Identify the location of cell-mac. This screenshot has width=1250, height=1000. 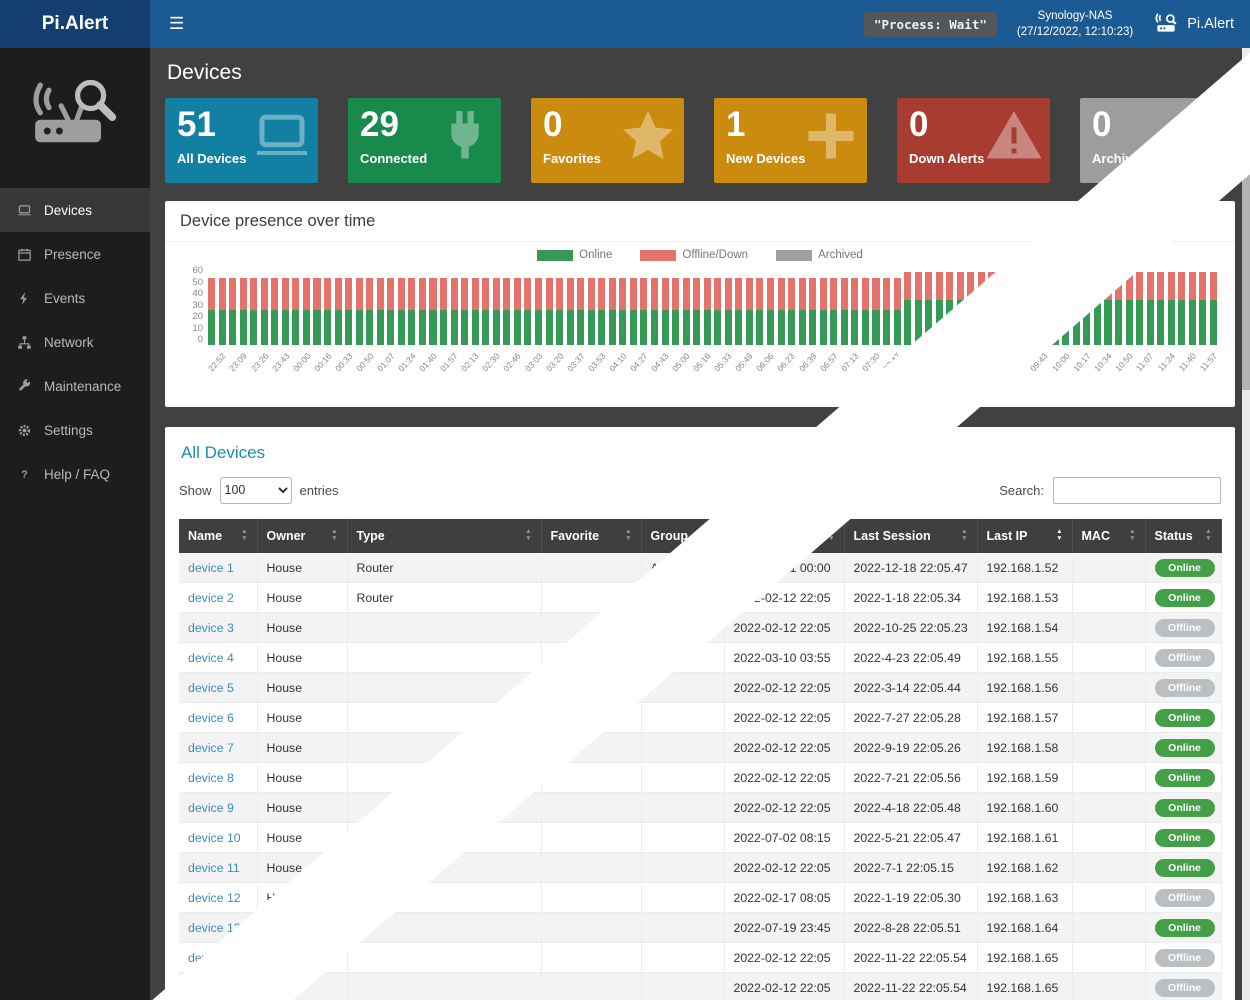
(1109, 986).